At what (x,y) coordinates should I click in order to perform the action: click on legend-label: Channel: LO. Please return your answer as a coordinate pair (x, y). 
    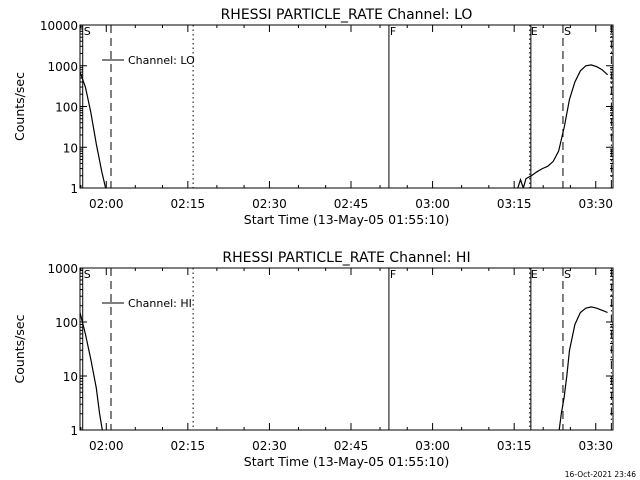
    Looking at the image, I should click on (161, 60).